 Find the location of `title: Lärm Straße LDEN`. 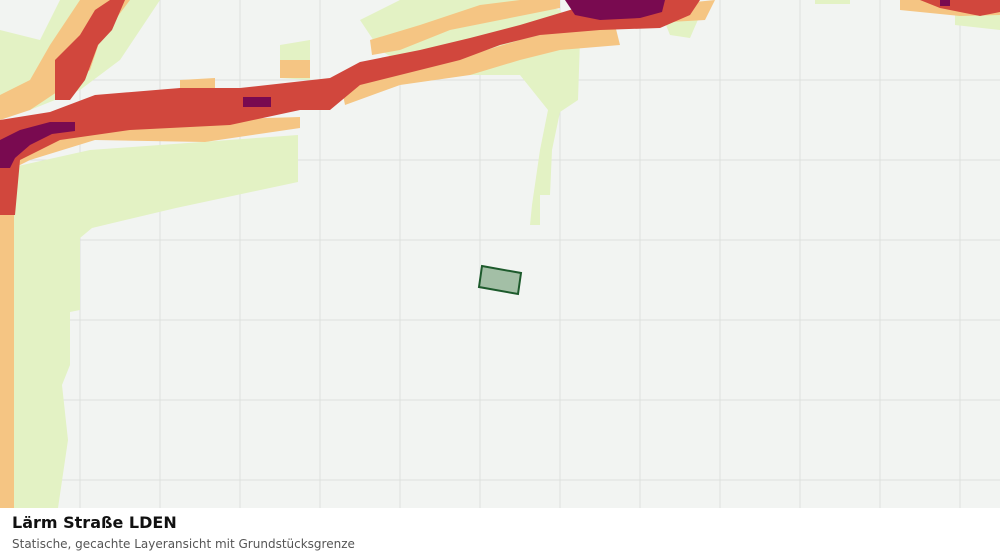

title: Lärm Straße LDEN is located at coordinates (94, 522).